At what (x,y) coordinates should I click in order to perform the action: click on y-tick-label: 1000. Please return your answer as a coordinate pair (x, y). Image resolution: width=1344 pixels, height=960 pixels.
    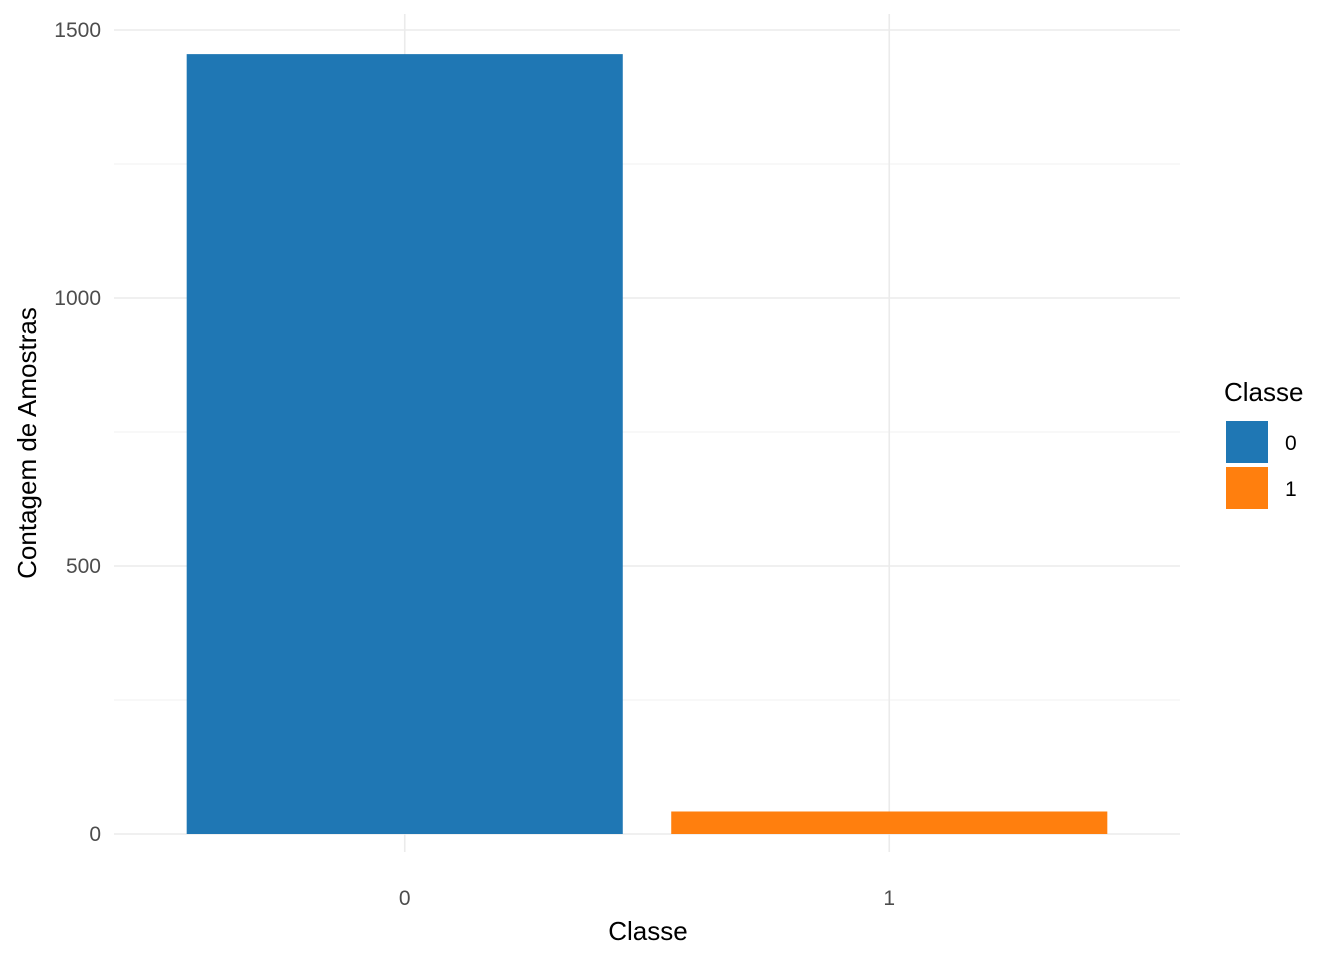
    Looking at the image, I should click on (77, 298).